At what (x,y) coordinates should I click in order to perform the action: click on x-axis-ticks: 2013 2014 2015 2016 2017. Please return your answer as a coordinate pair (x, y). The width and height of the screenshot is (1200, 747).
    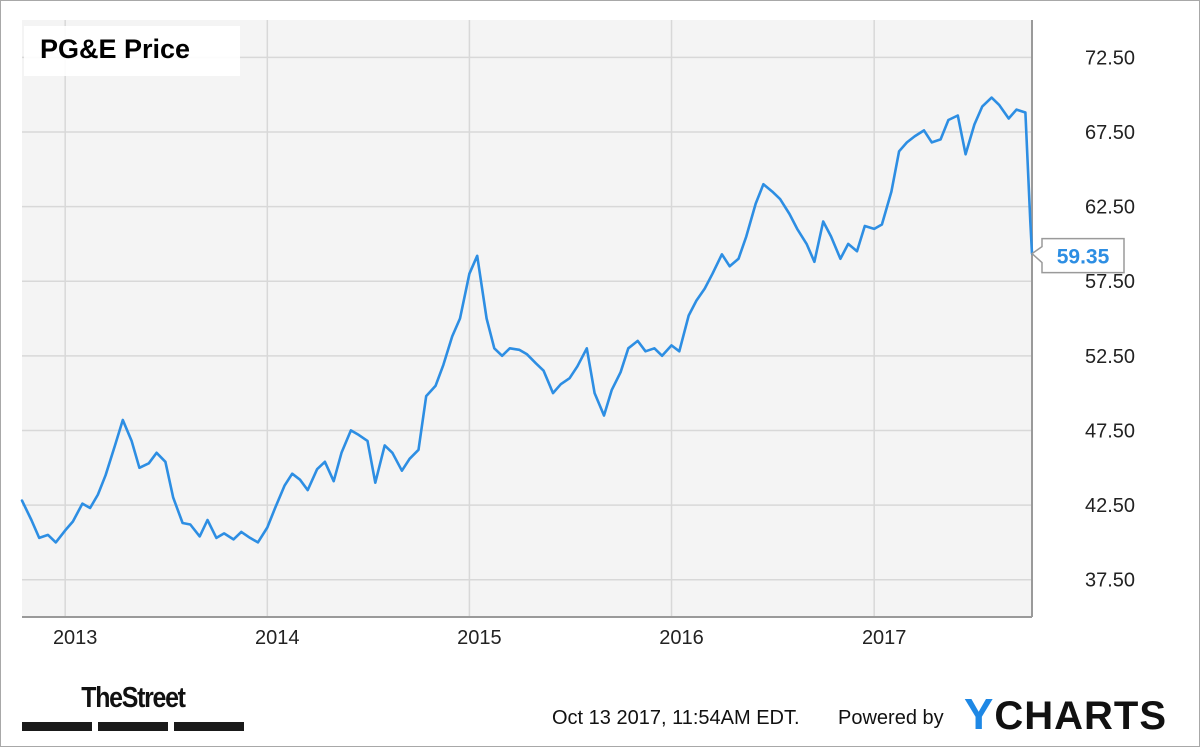
    Looking at the image, I should click on (479, 638).